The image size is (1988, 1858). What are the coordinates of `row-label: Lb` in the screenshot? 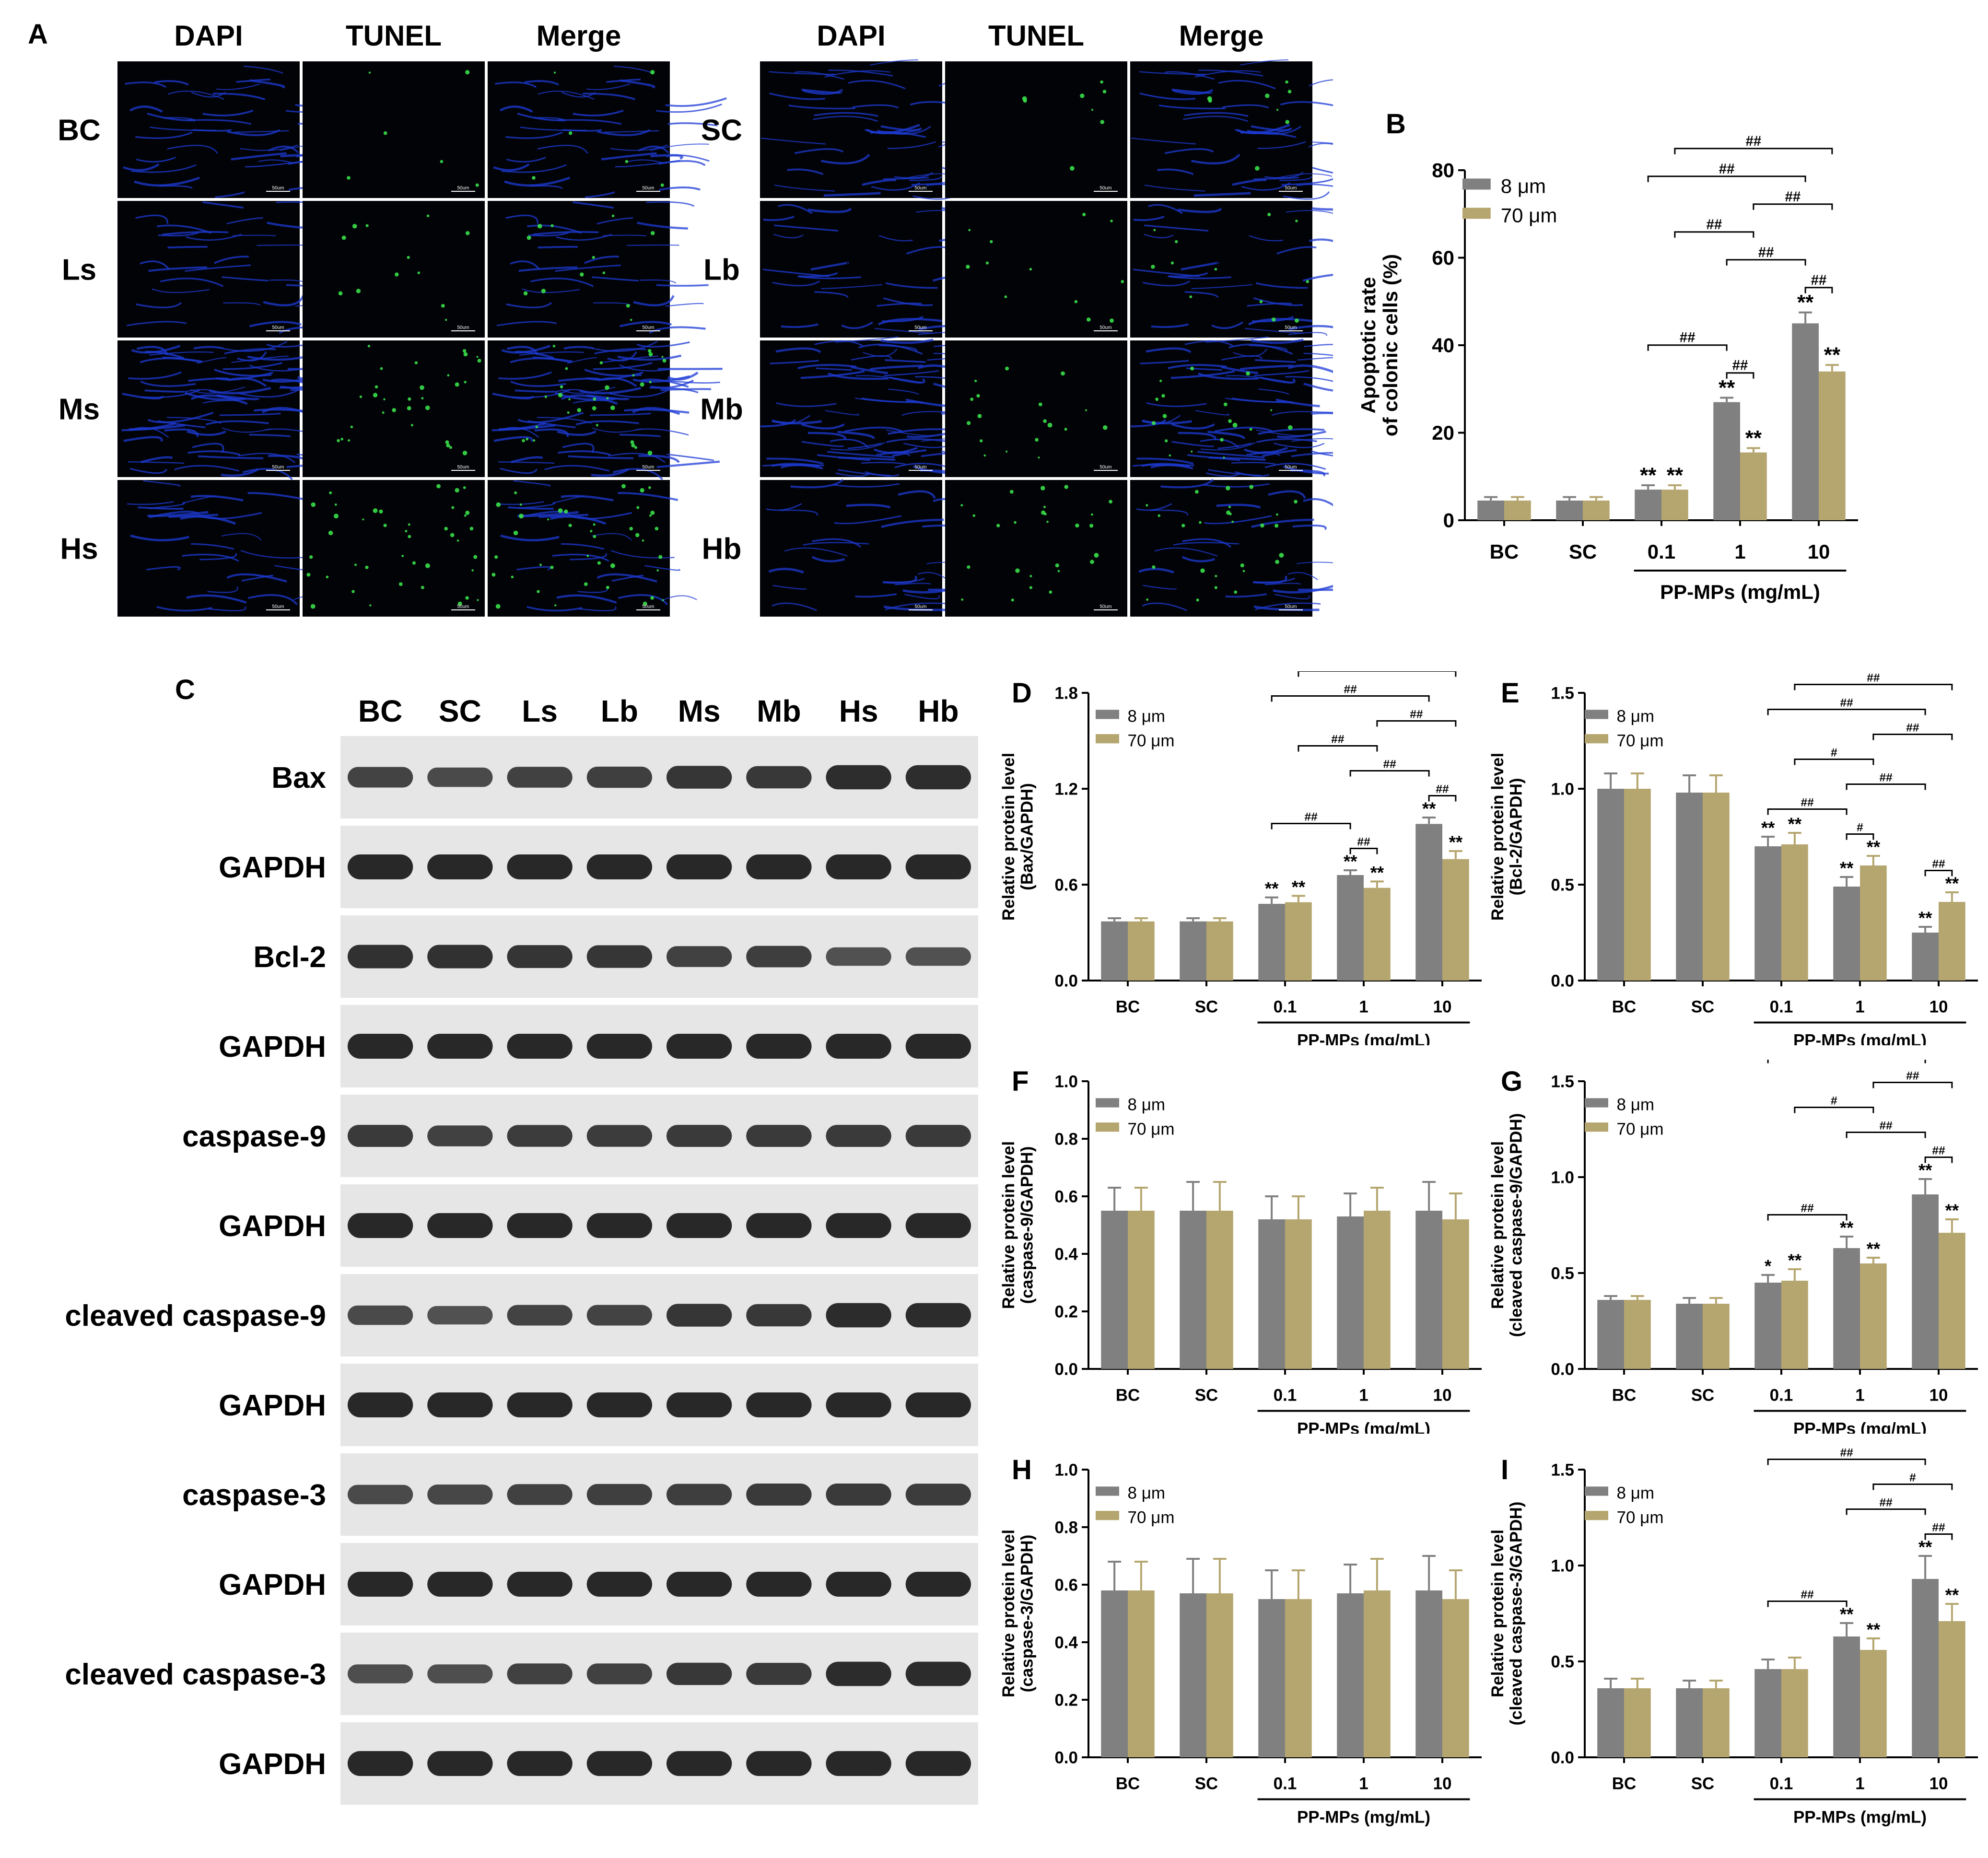 It's located at (722, 270).